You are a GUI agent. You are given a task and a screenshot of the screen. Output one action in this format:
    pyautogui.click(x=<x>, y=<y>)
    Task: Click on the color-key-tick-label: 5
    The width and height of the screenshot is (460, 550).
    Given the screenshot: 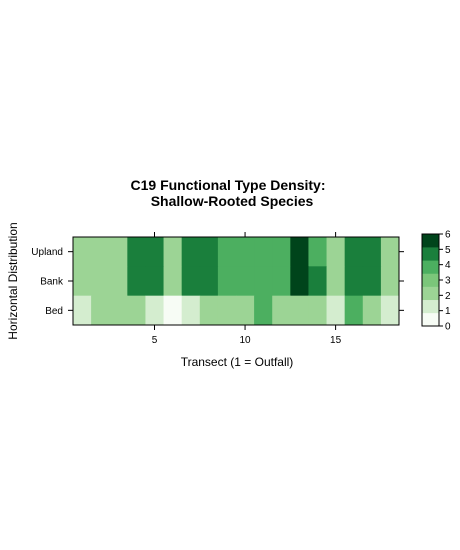 What is the action you would take?
    pyautogui.click(x=448, y=250)
    